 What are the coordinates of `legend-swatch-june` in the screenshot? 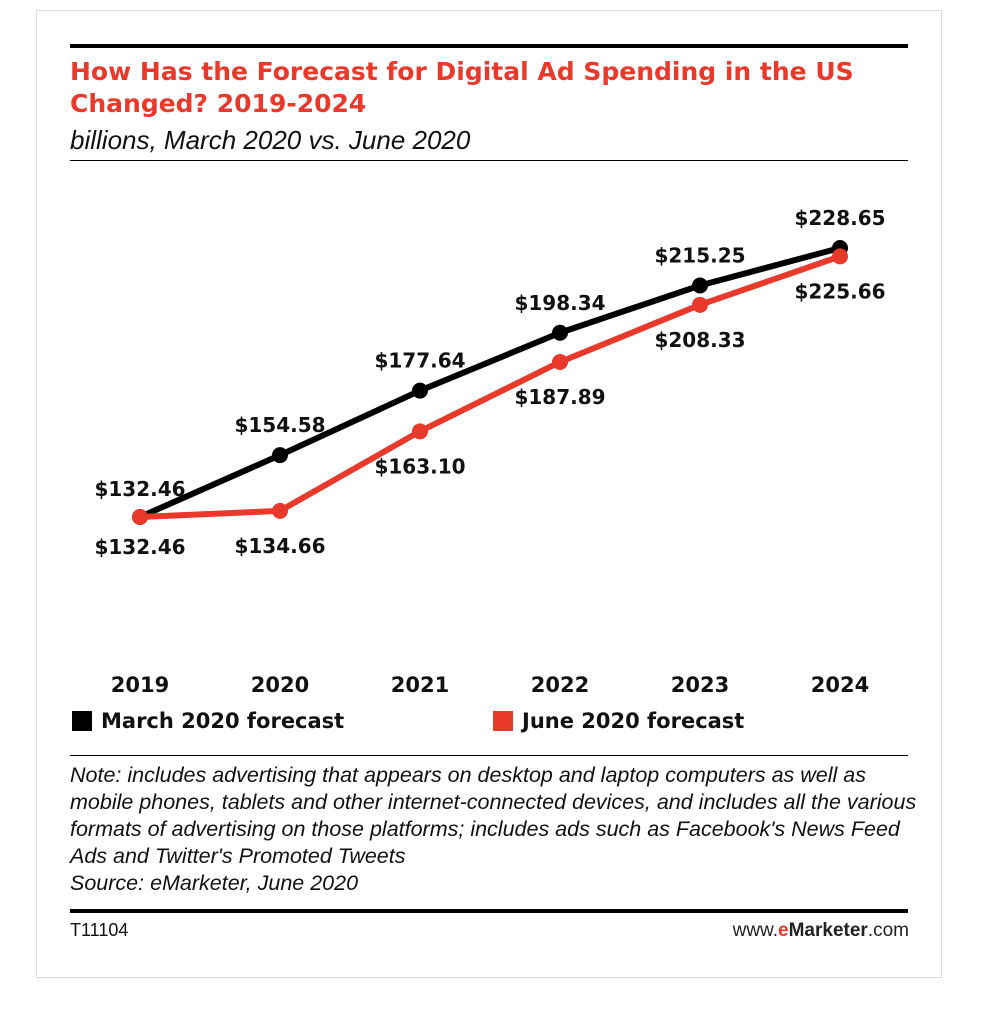 It's located at (503, 721).